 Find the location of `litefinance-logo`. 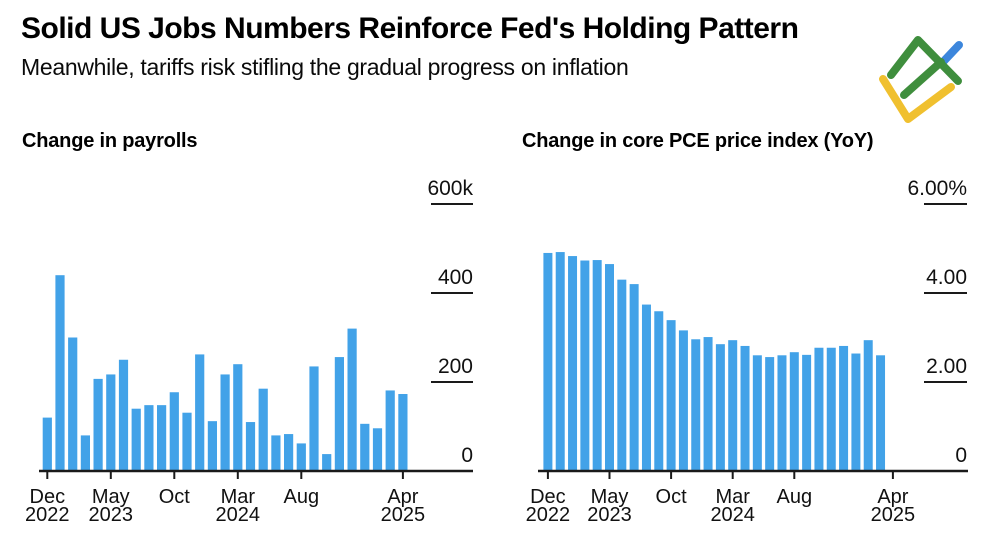

litefinance-logo is located at coordinates (921, 79).